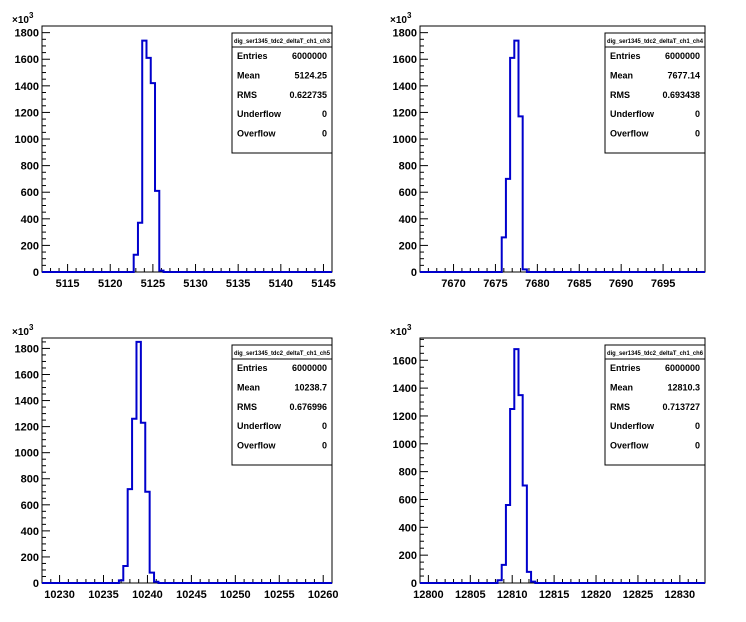 This screenshot has height=622, width=746. Describe the element at coordinates (323, 595) in the screenshot. I see `x-tick-label: 10260` at that location.